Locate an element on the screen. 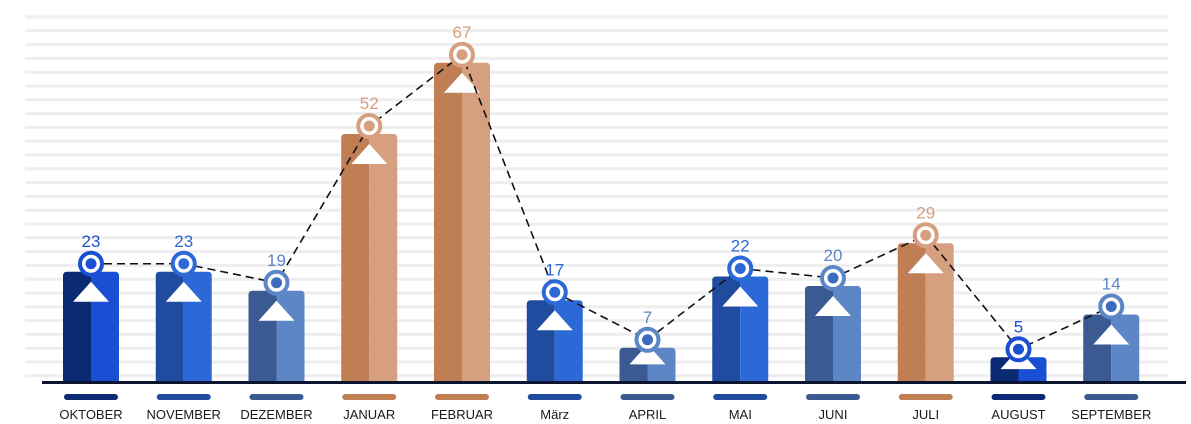  category-label: FEBRUAR is located at coordinates (462, 414).